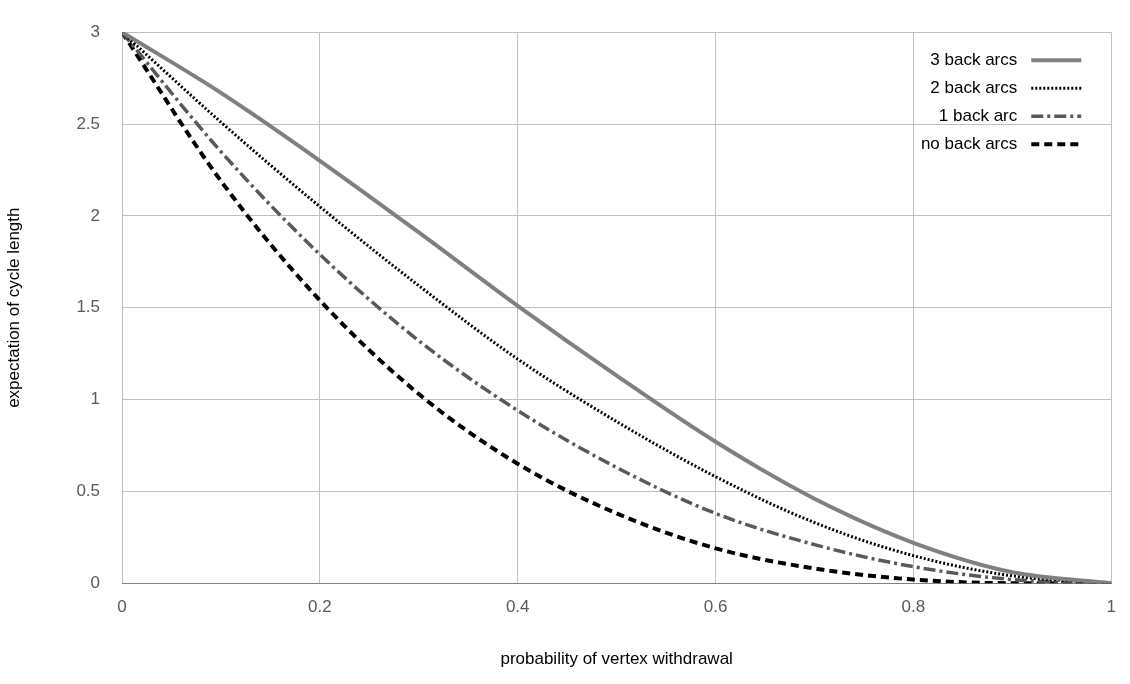 This screenshot has height=684, width=1130. I want to click on x-tick-label: 0.8, so click(913, 607).